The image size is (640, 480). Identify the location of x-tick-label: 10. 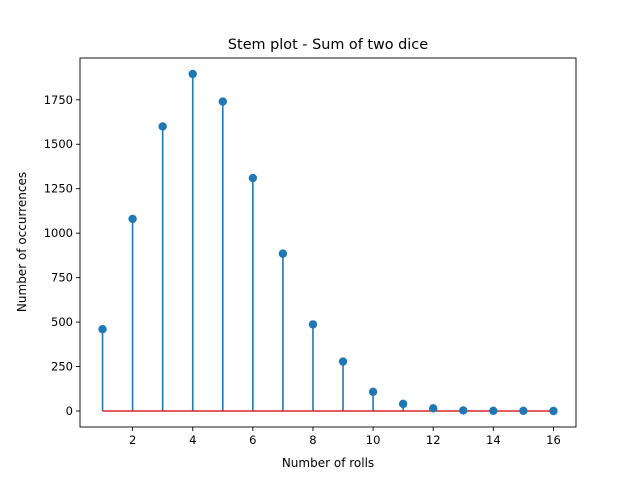
(373, 440).